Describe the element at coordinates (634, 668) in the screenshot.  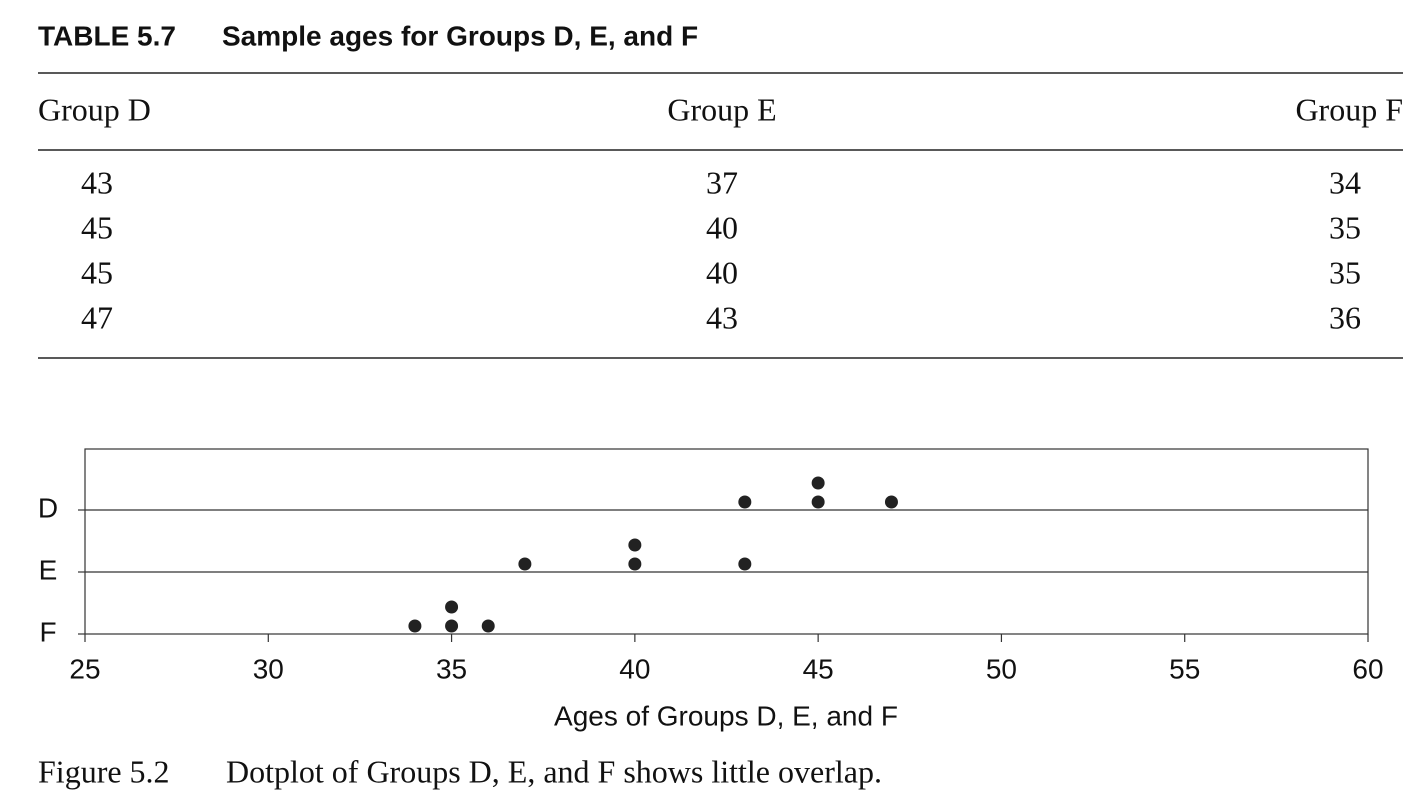
I see `x-tick-label: 40` at that location.